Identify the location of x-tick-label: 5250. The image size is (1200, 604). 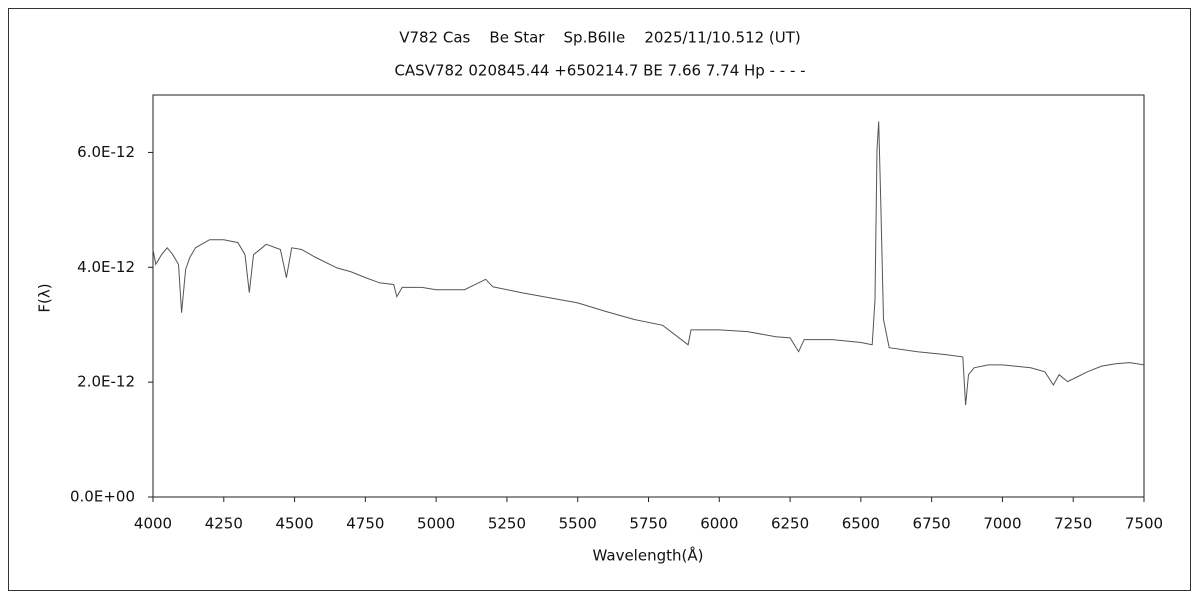
(507, 524).